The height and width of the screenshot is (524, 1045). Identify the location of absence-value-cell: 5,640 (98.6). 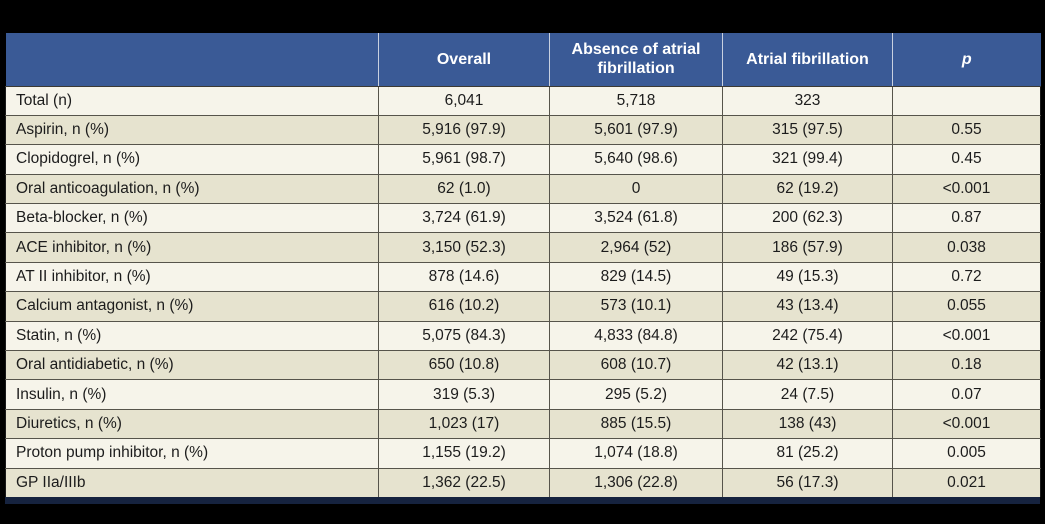
(636, 159).